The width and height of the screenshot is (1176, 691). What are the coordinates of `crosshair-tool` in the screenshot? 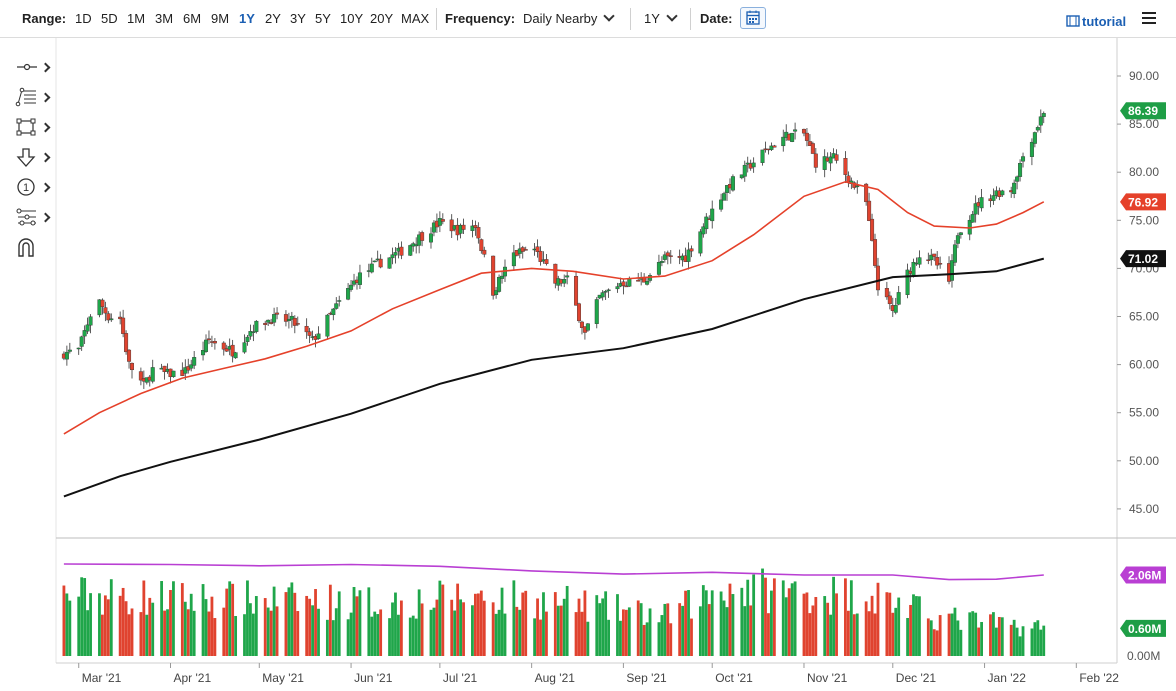 It's located at (34, 71).